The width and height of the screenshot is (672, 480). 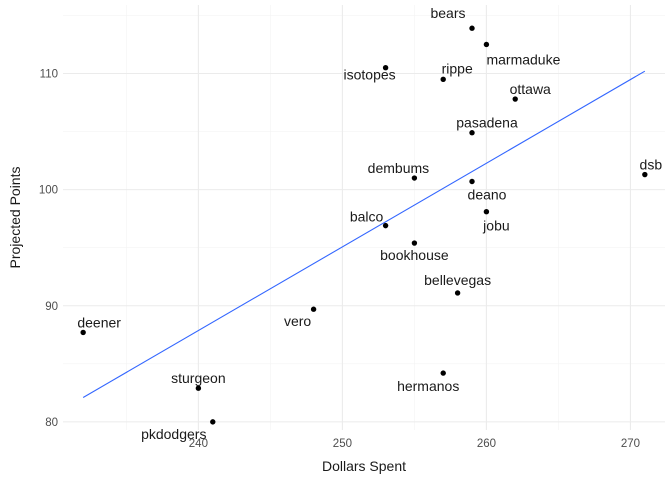 I want to click on point-label-bookhouse: bookhouse, so click(x=414, y=255).